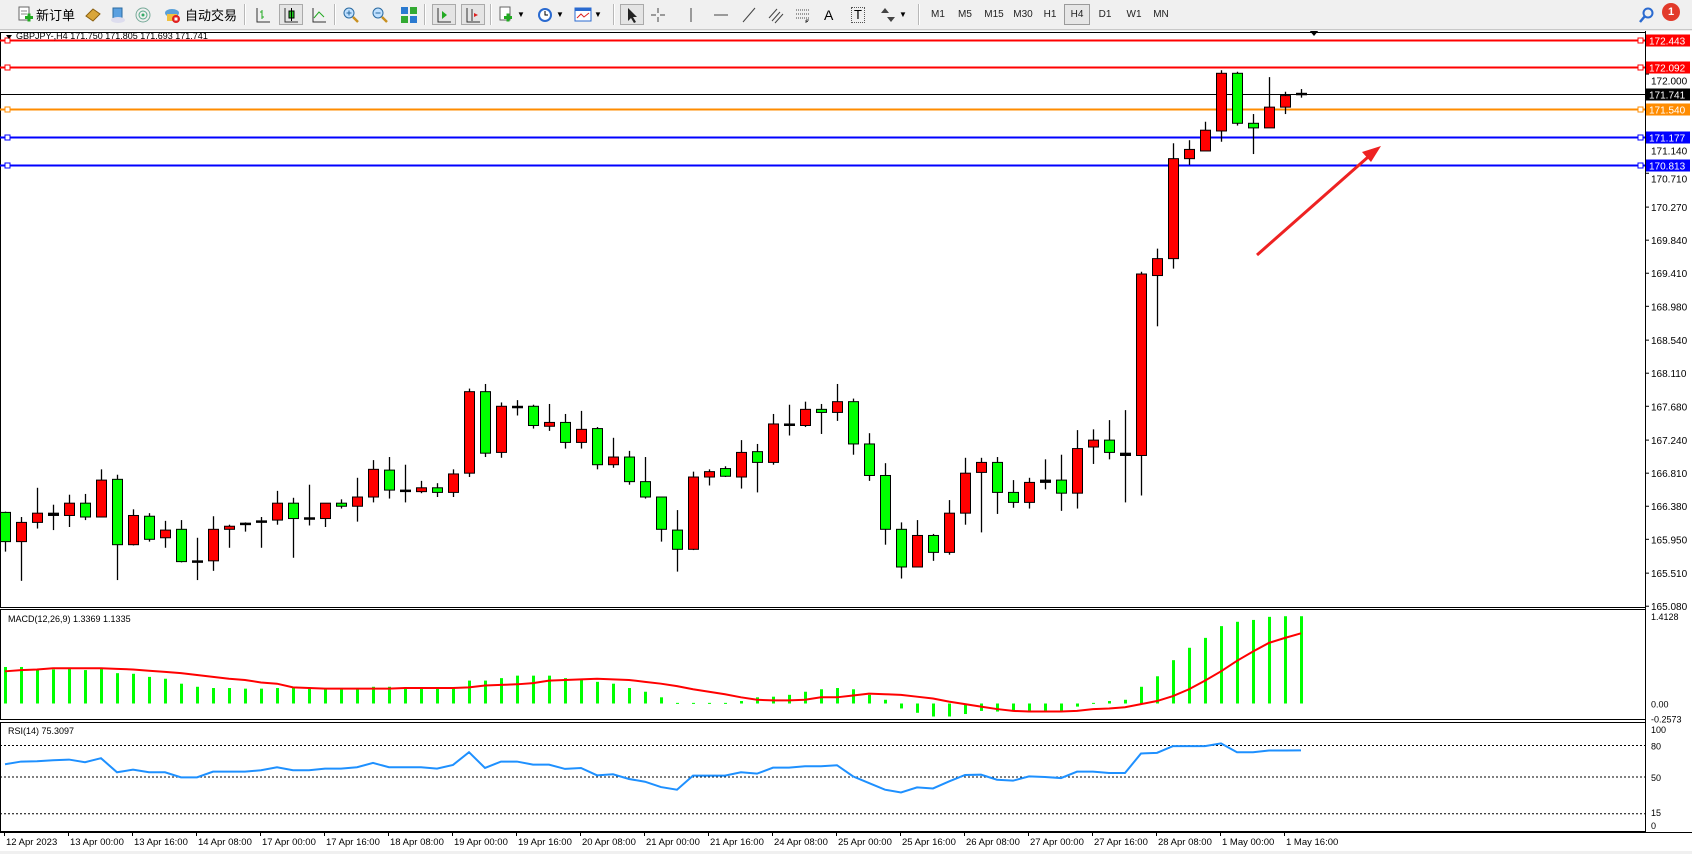  I want to click on equidistant-channel-button, so click(776, 14).